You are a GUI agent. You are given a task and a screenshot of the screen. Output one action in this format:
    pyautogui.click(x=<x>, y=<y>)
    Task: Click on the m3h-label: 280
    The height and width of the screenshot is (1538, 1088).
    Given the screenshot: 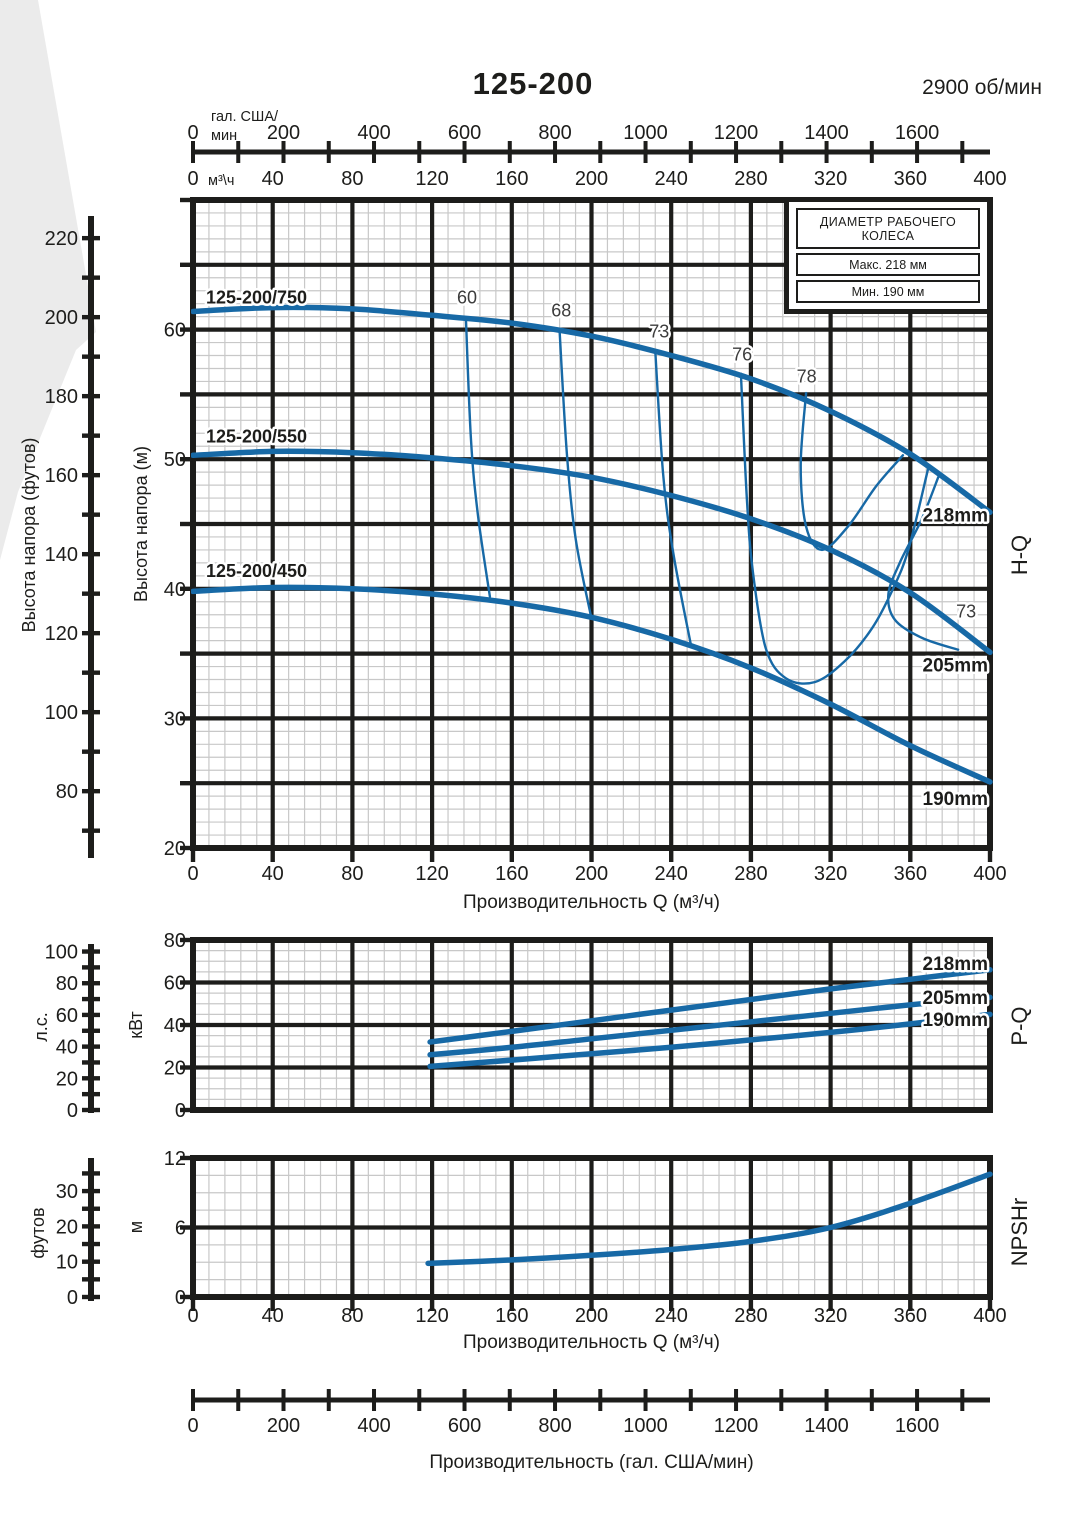 What is the action you would take?
    pyautogui.click(x=750, y=179)
    